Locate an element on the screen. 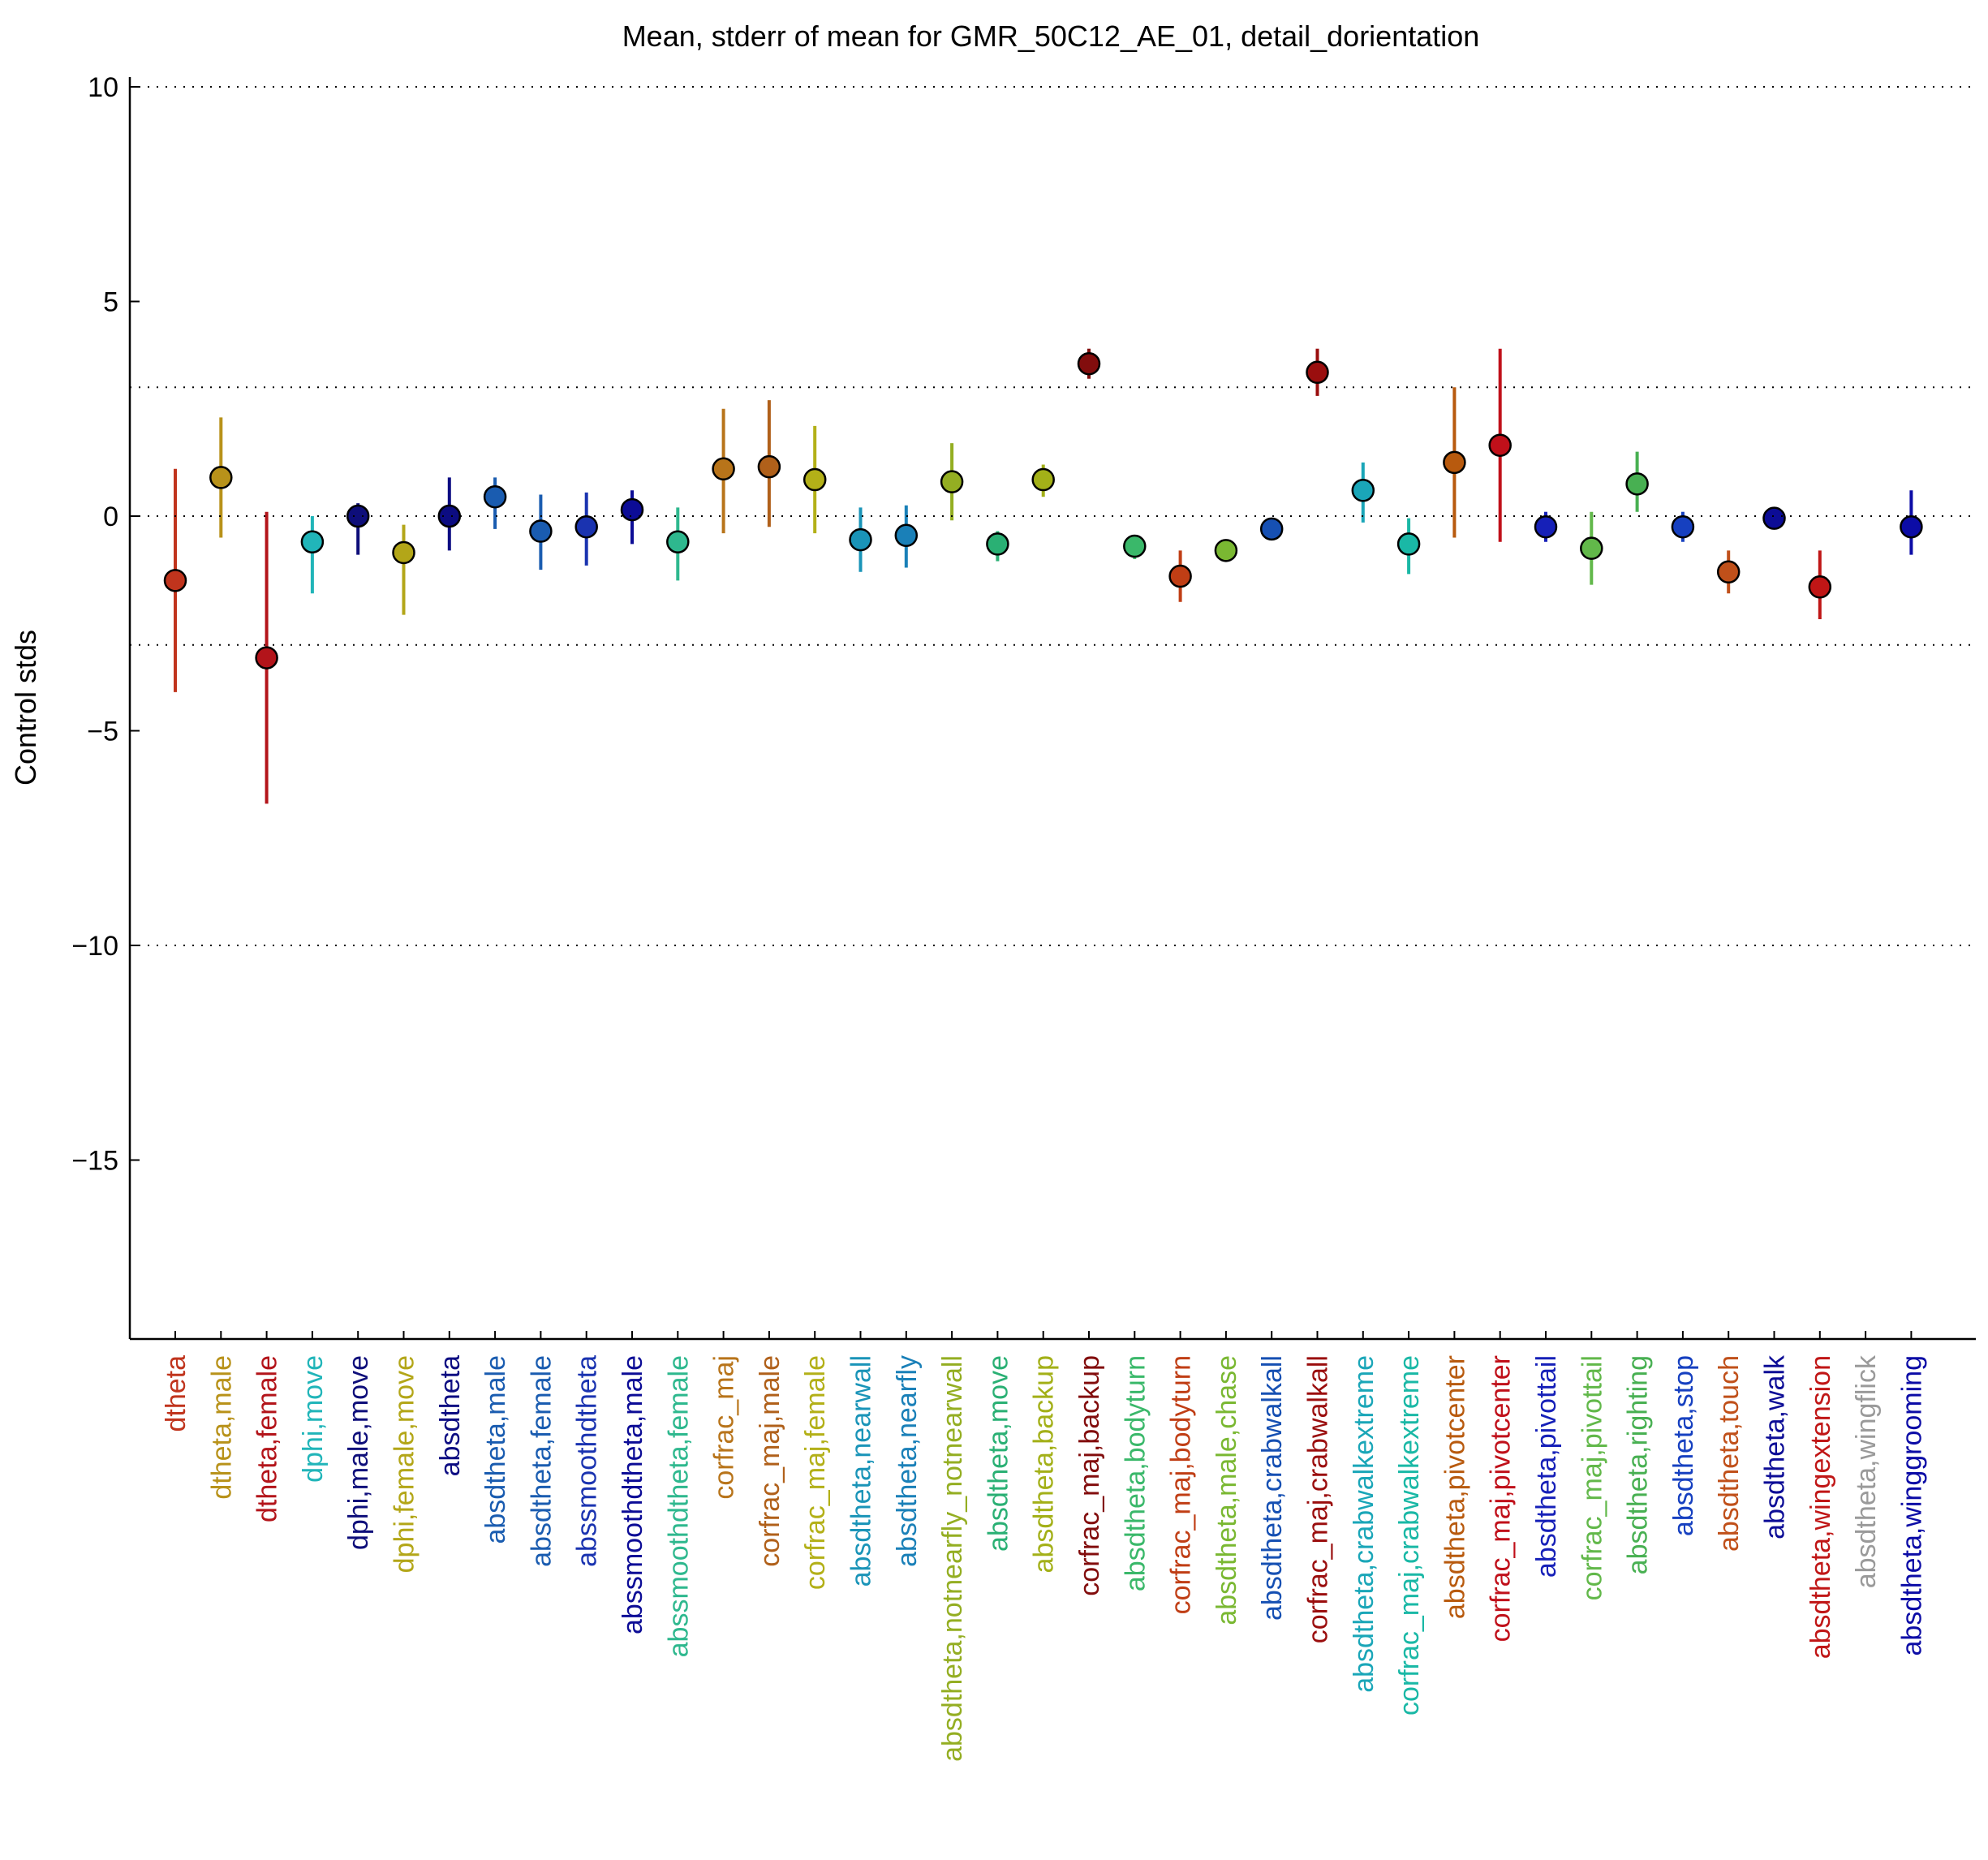  x-tick-label: dtheta is located at coordinates (176, 1393).